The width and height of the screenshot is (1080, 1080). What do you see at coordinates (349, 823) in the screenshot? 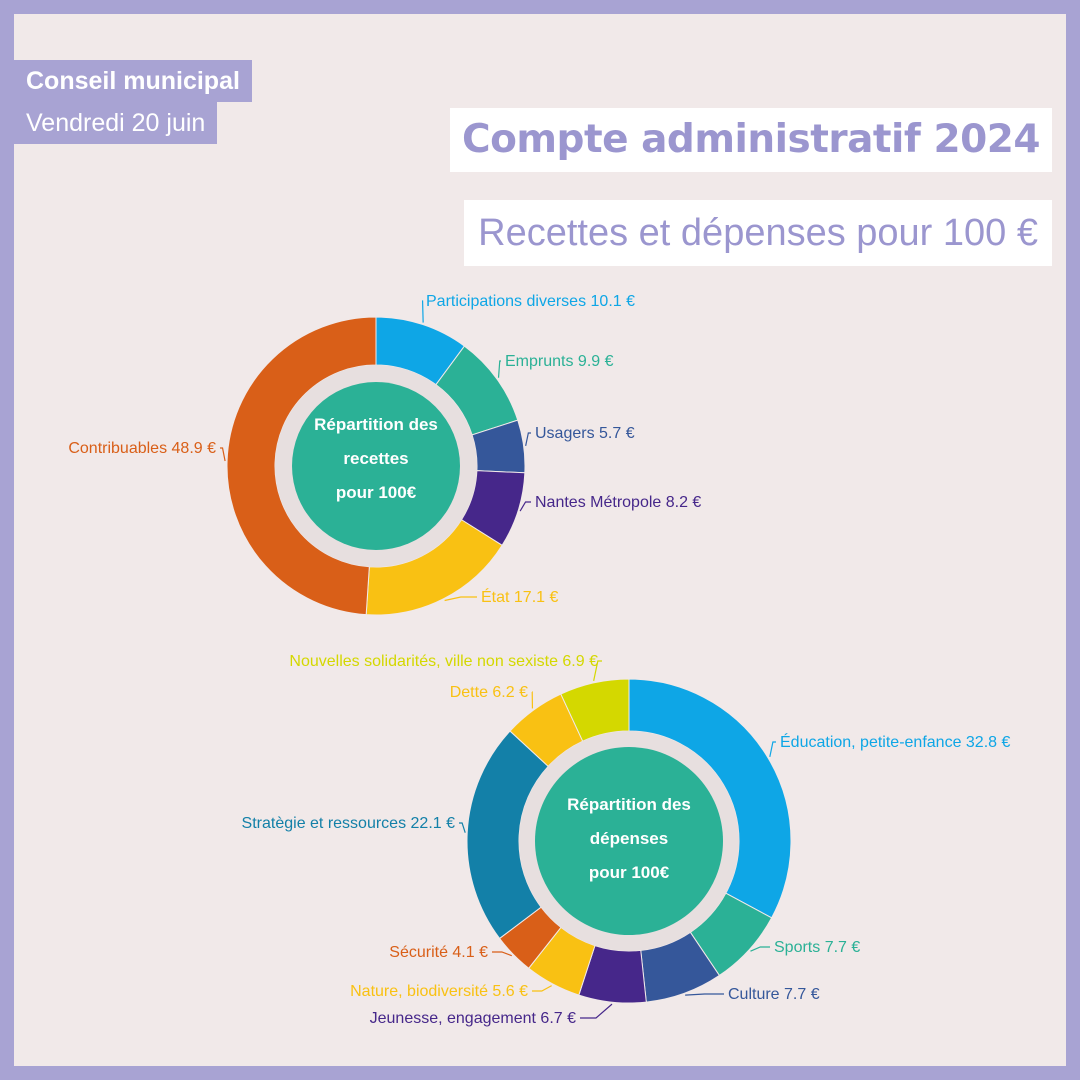
I see `slice-label: Stratègie et ressources 22.1 €` at bounding box center [349, 823].